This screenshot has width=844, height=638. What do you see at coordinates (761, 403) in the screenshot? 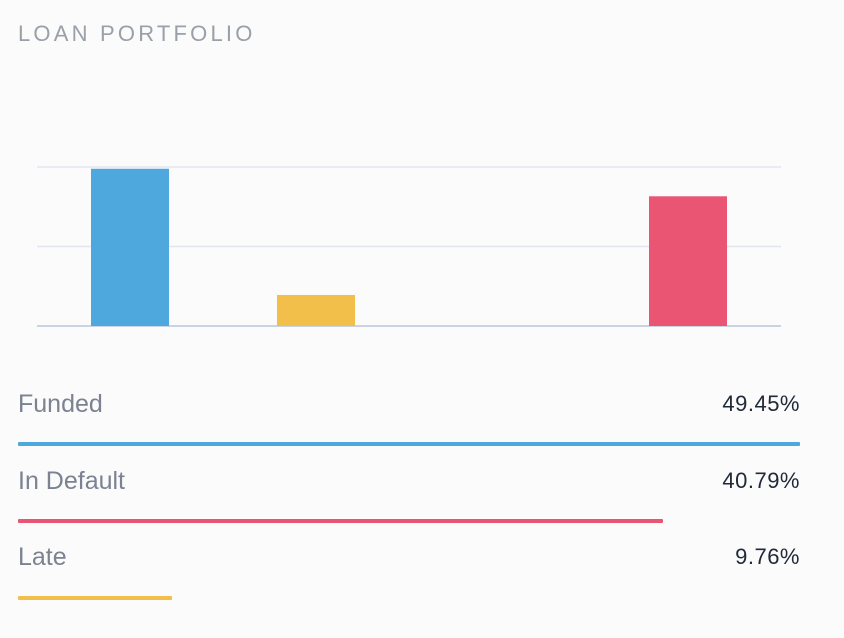
I see `legend-value: 49.45%` at bounding box center [761, 403].